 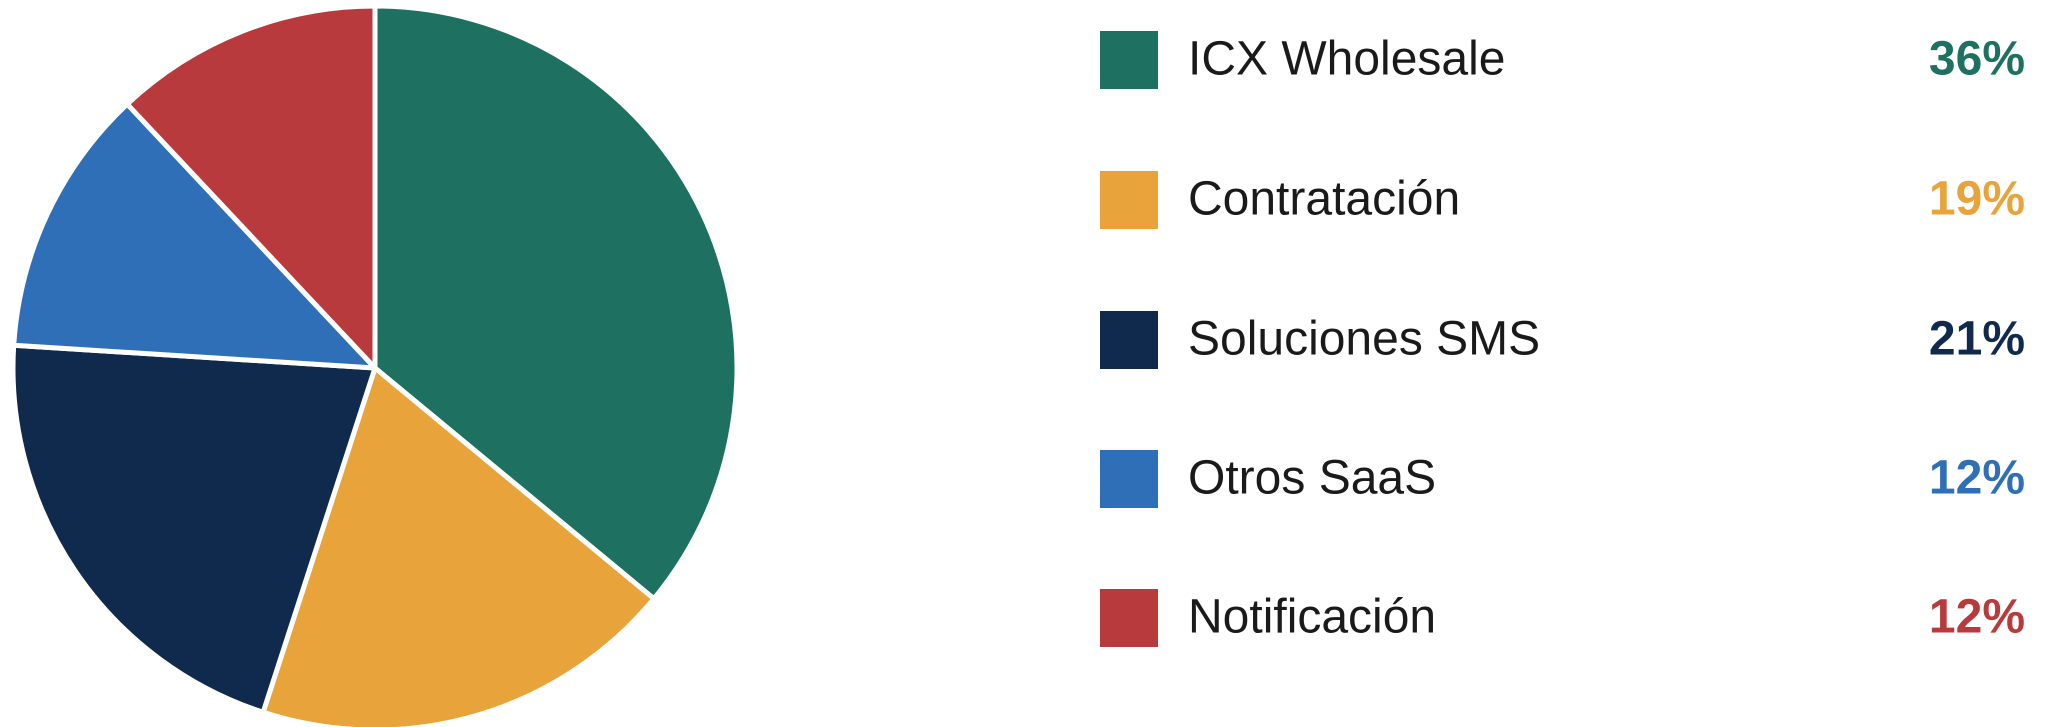 I want to click on value-label: 19%, so click(x=1977, y=199).